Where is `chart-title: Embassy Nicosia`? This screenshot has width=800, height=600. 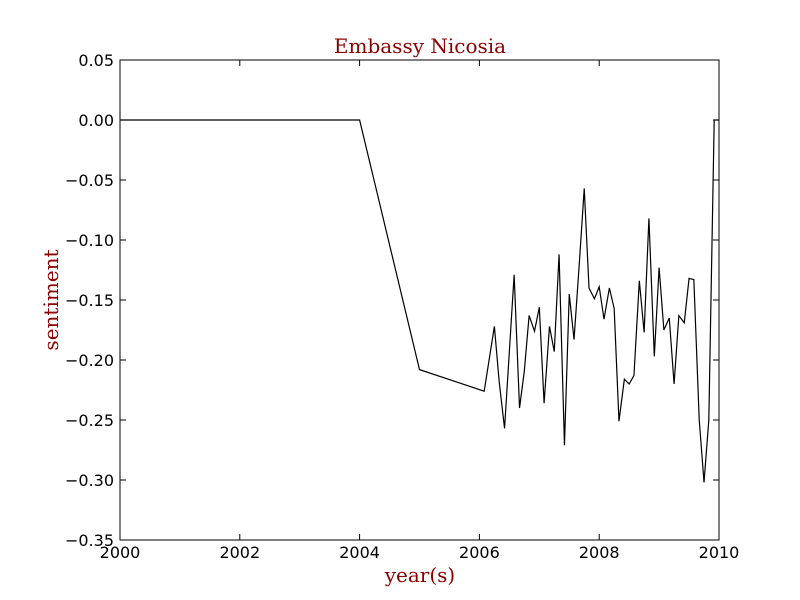 chart-title: Embassy Nicosia is located at coordinates (420, 46).